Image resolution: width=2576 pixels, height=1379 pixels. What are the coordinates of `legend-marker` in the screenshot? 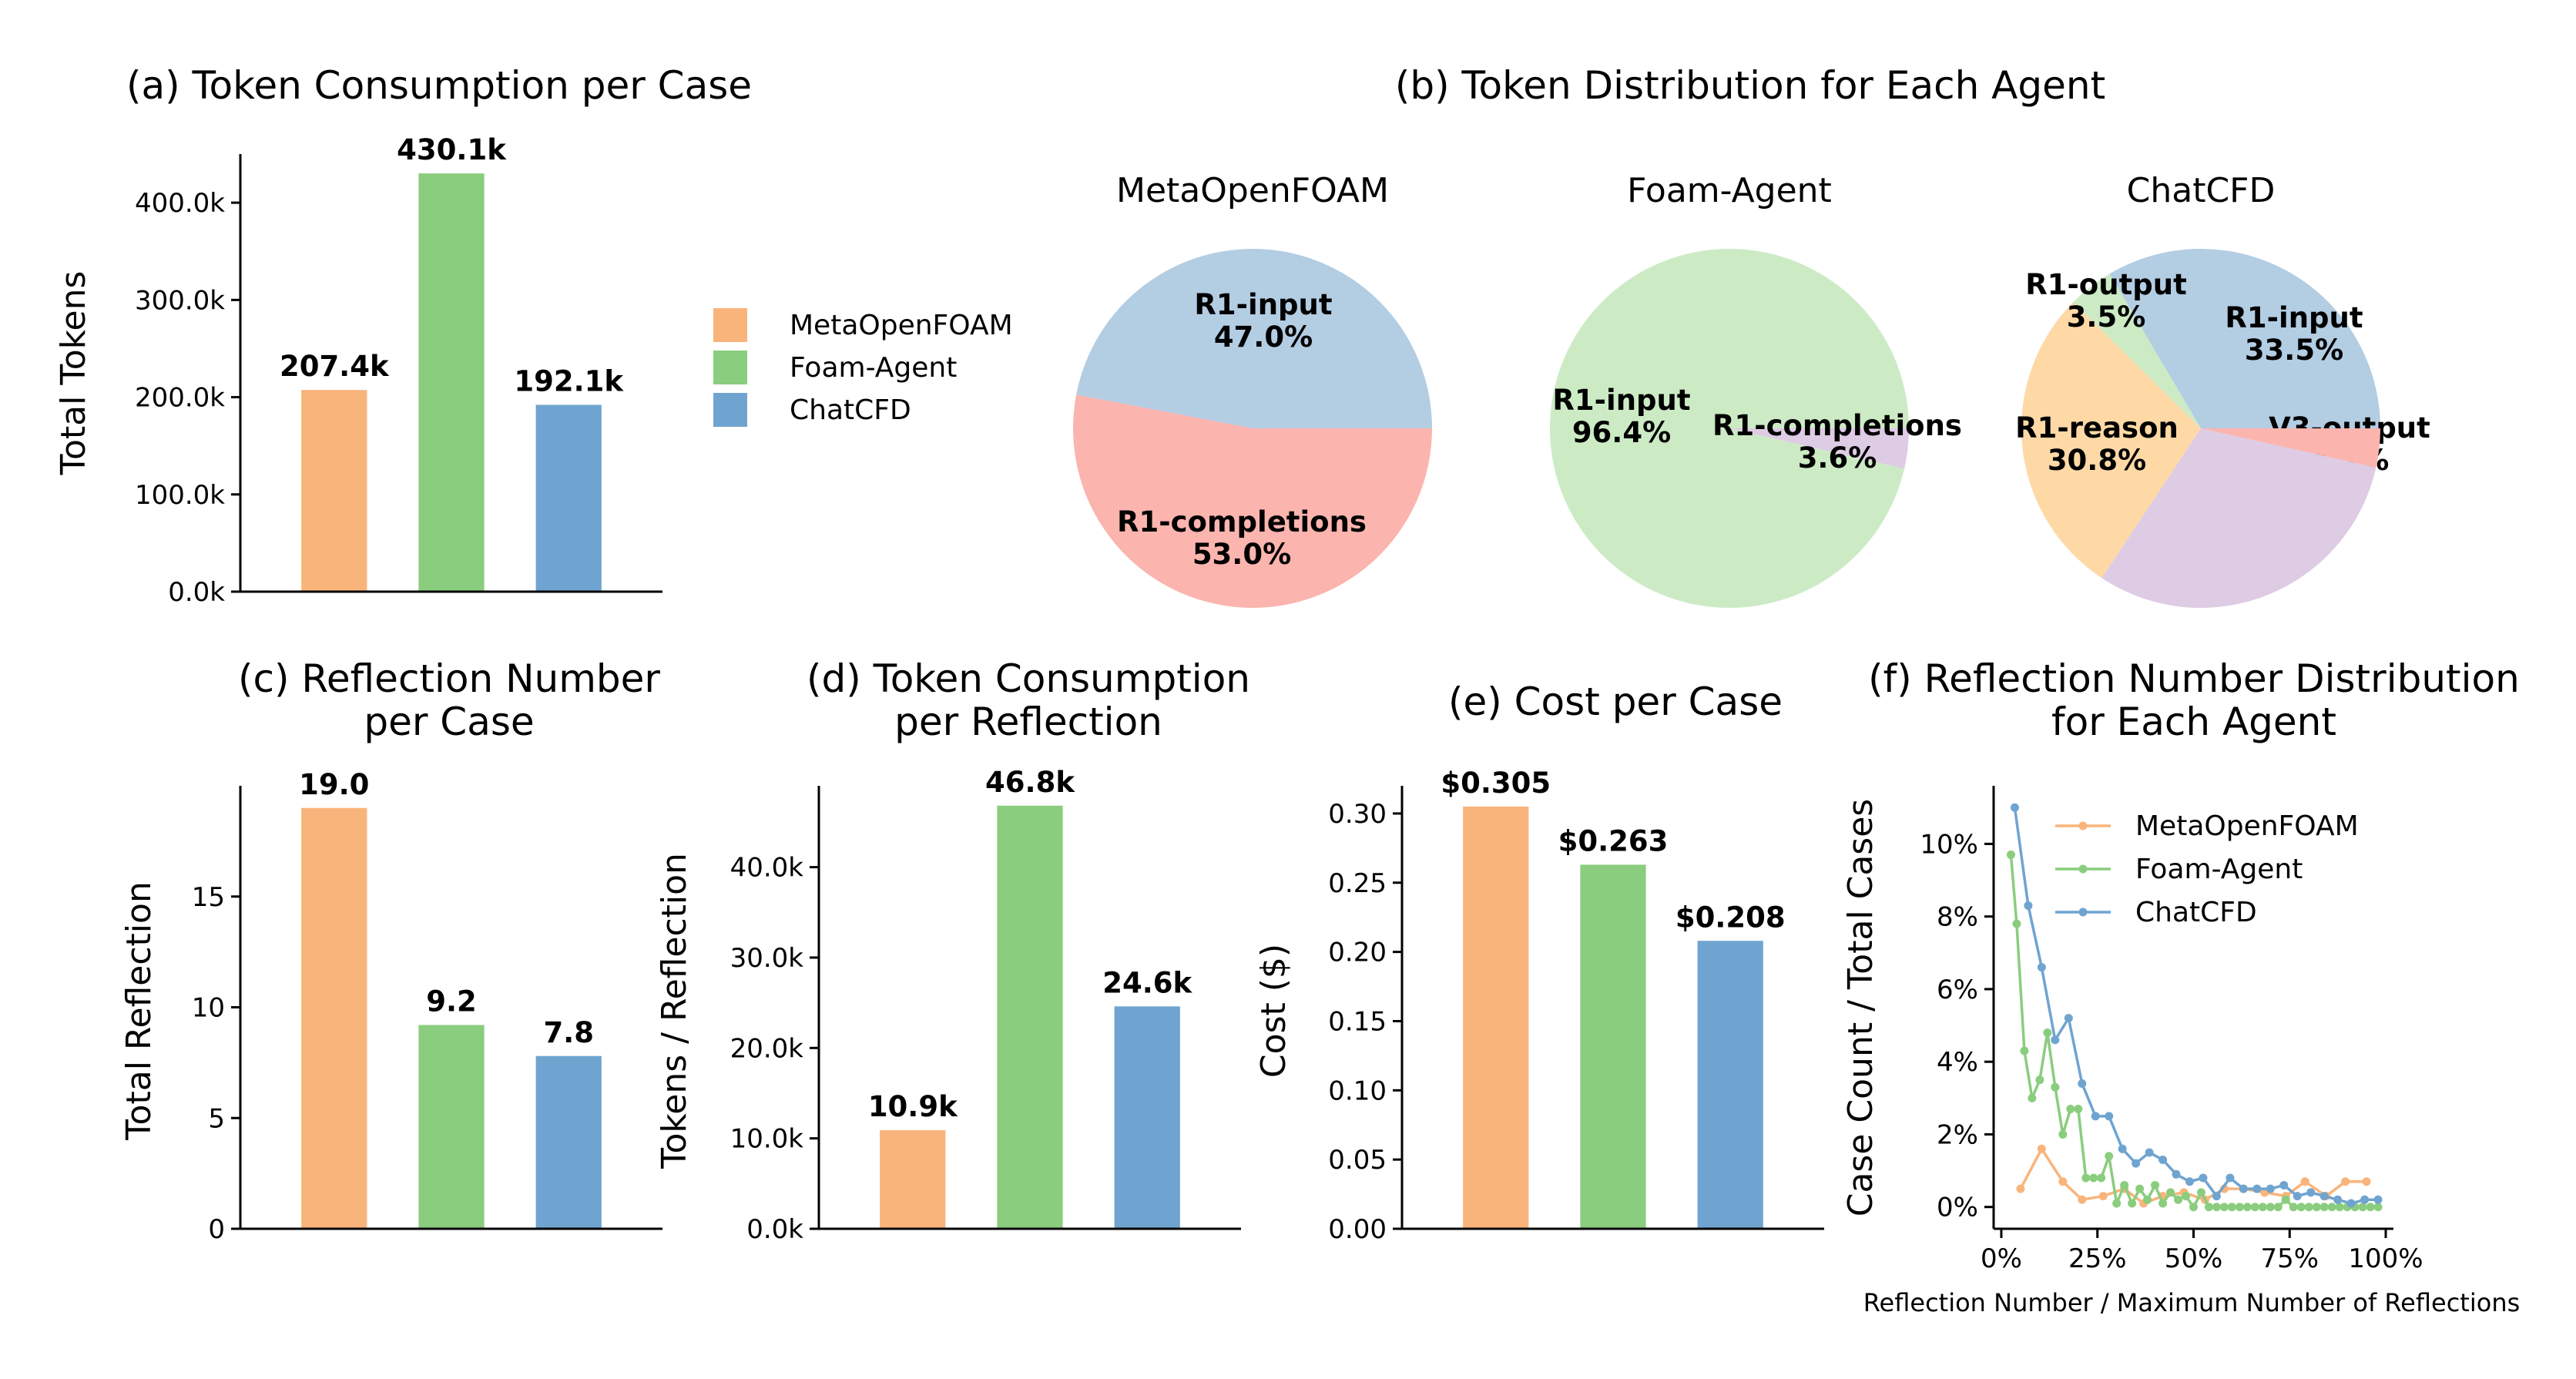 It's located at (2083, 826).